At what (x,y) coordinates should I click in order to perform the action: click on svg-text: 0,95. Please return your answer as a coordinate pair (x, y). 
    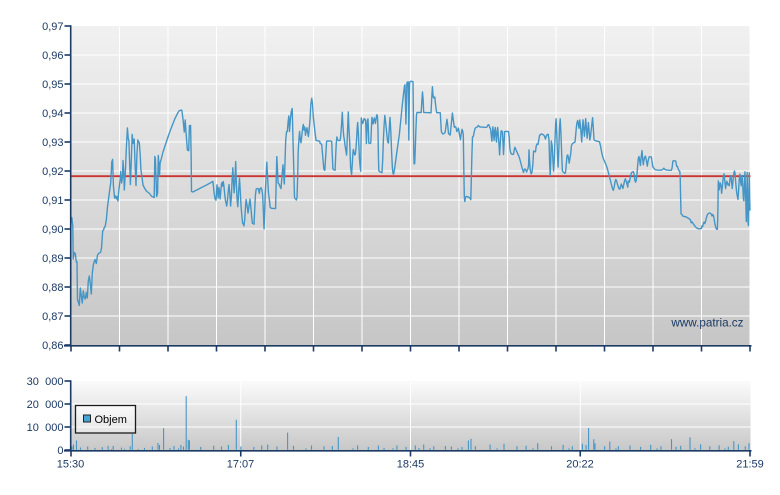
    Looking at the image, I should click on (52, 85).